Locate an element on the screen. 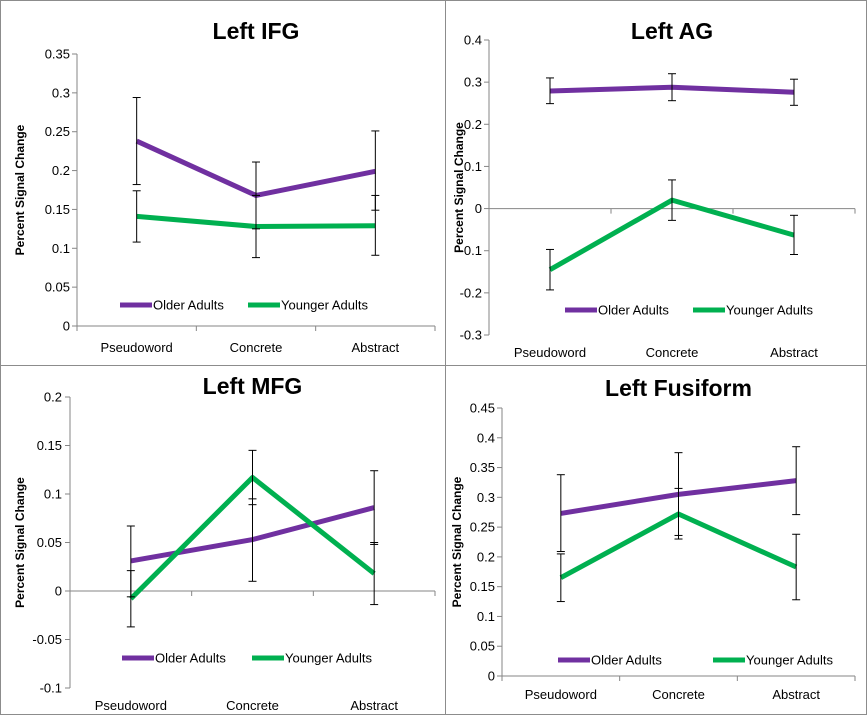  chart-title: Left MFG is located at coordinates (253, 386).